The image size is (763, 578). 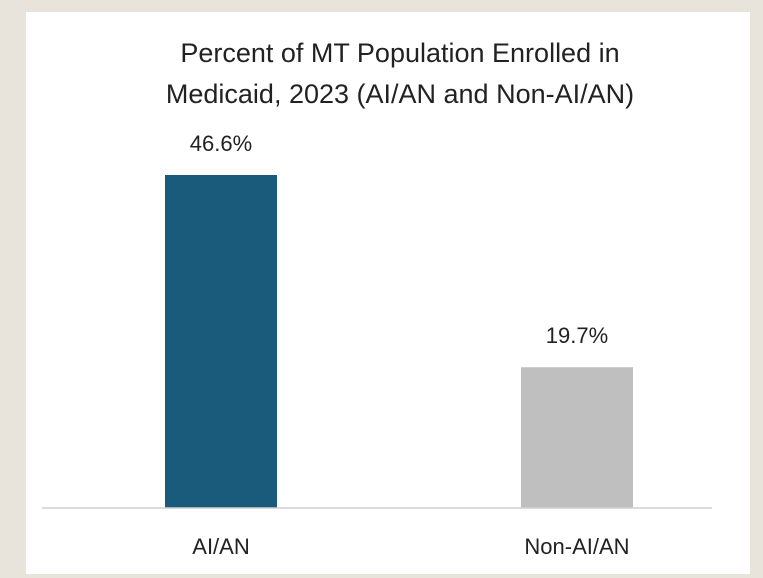 What do you see at coordinates (576, 546) in the screenshot?
I see `x-tick-label: Non-AI/AN` at bounding box center [576, 546].